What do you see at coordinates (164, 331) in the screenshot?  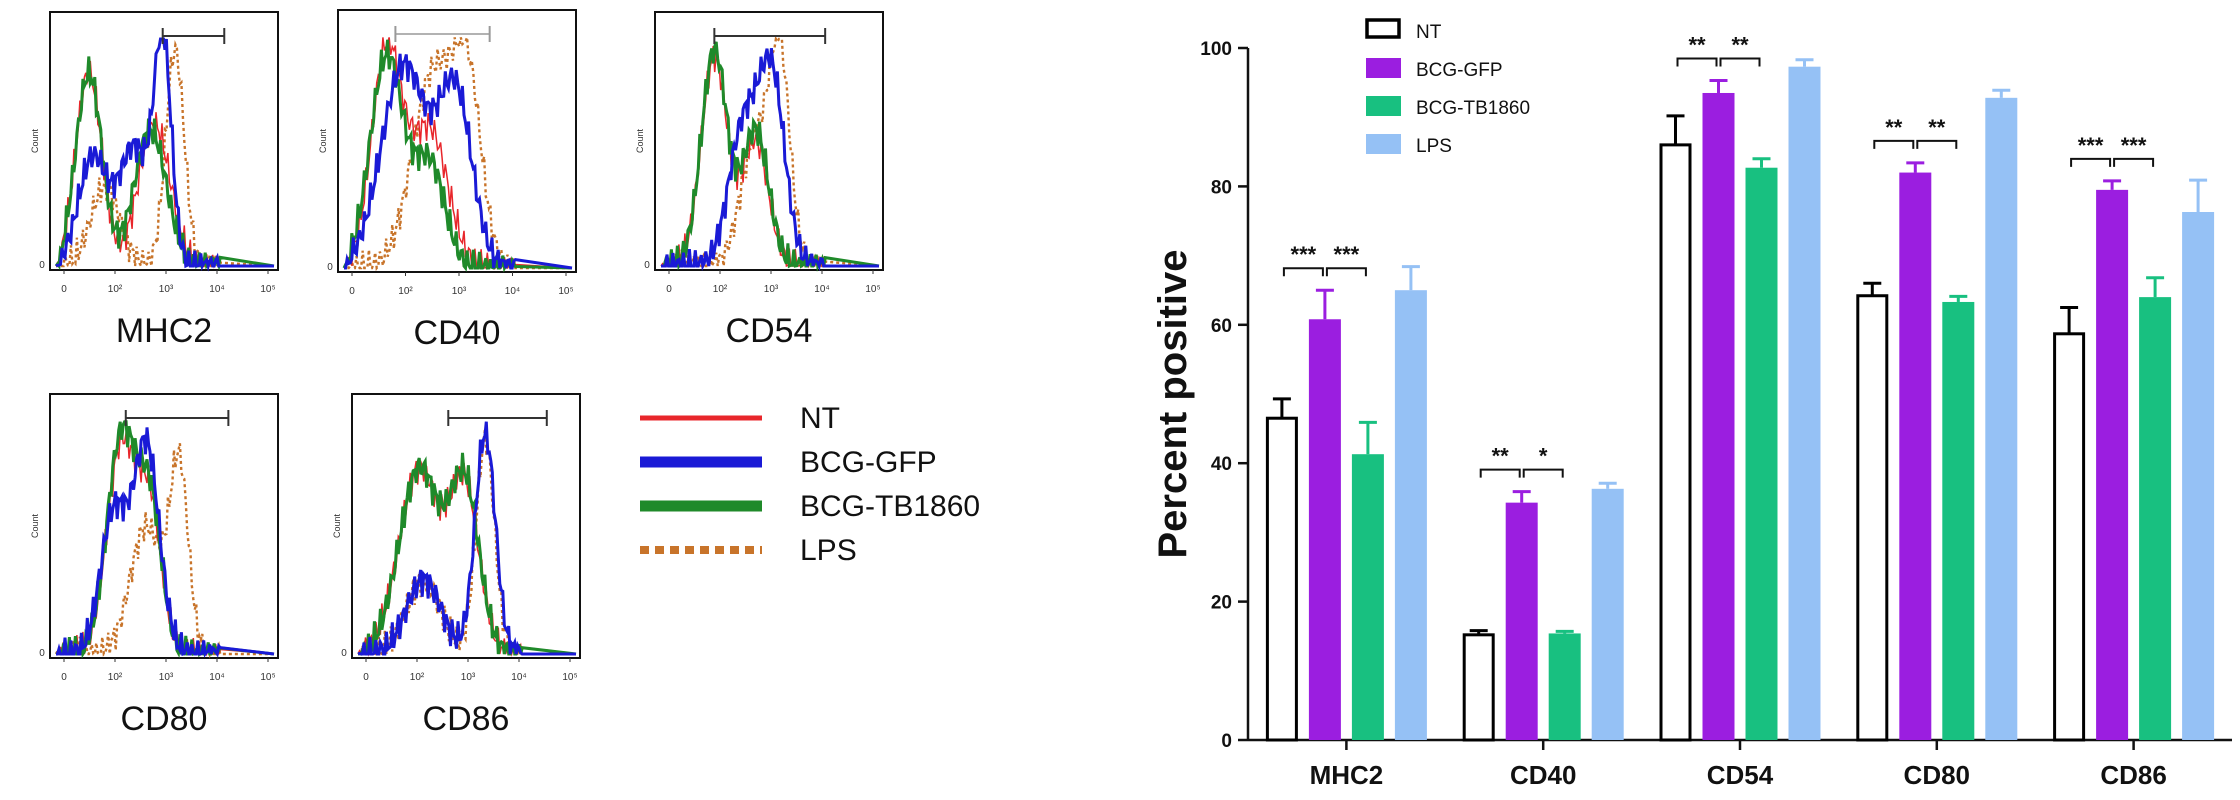 I see `histogram-title: MHC2` at bounding box center [164, 331].